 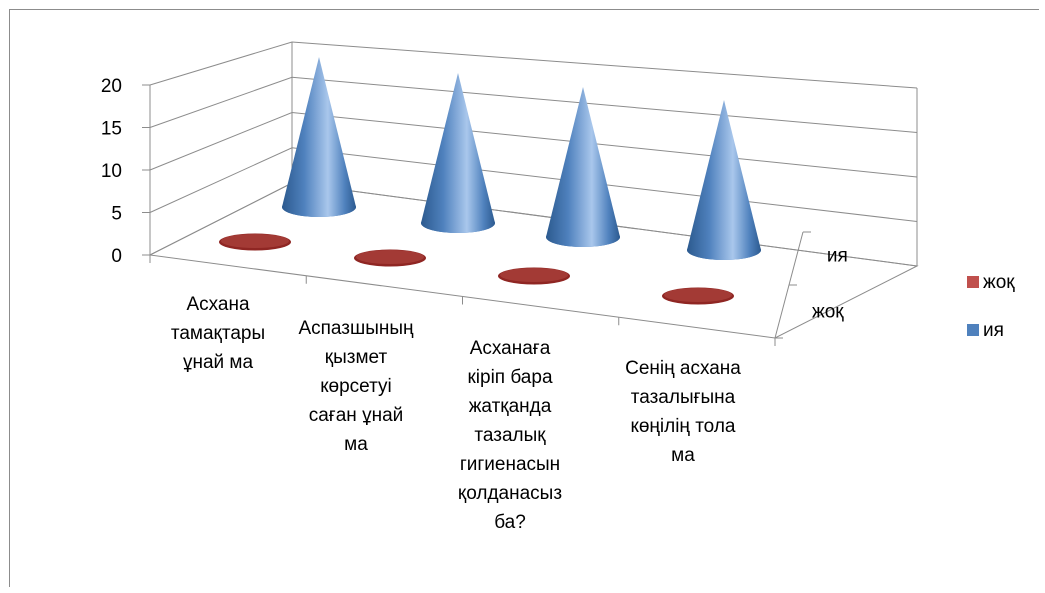 What do you see at coordinates (999, 282) in the screenshot?
I see `legend-label: жоқ` at bounding box center [999, 282].